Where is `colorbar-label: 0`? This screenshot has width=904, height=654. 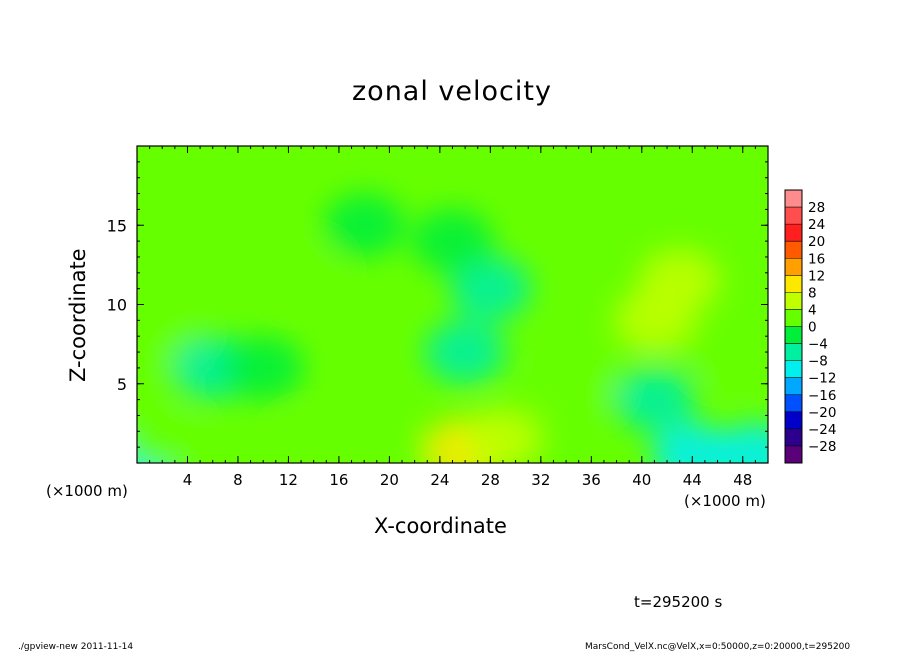
colorbar-label: 0 is located at coordinates (812, 328).